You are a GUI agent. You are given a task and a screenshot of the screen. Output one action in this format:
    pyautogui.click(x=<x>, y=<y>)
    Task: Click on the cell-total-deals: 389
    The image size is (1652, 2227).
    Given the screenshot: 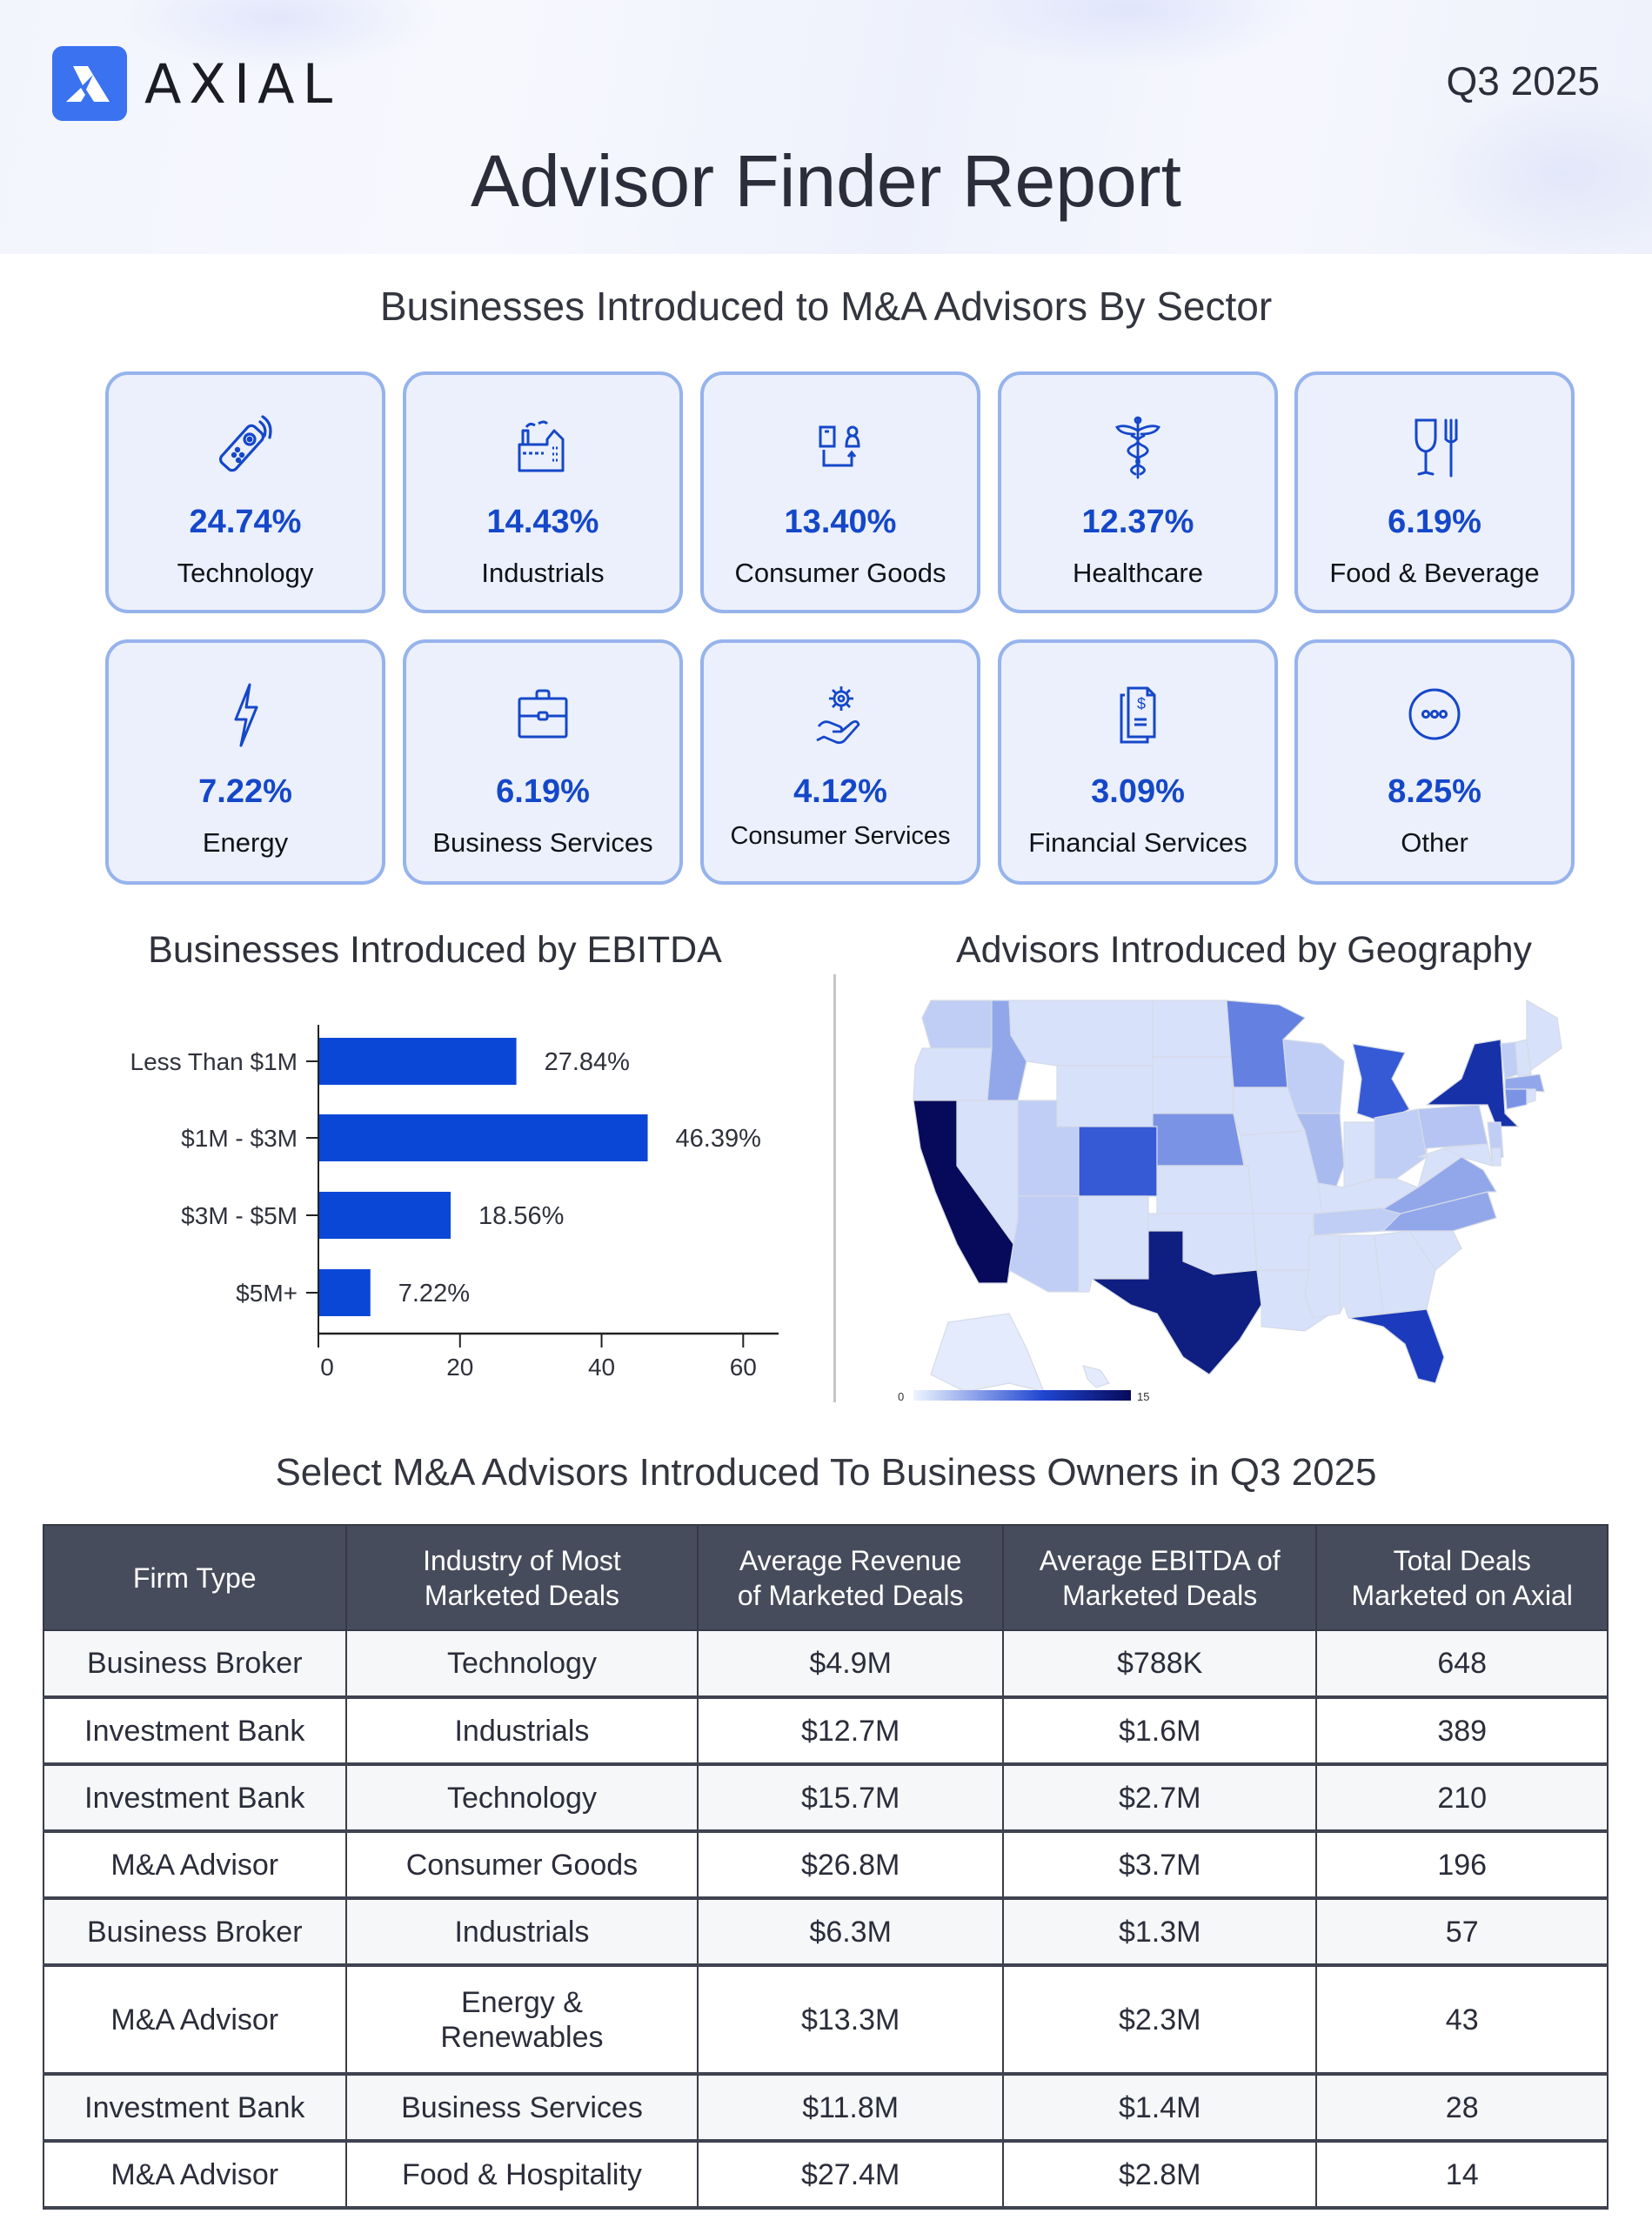 What is the action you would take?
    pyautogui.click(x=1462, y=1731)
    